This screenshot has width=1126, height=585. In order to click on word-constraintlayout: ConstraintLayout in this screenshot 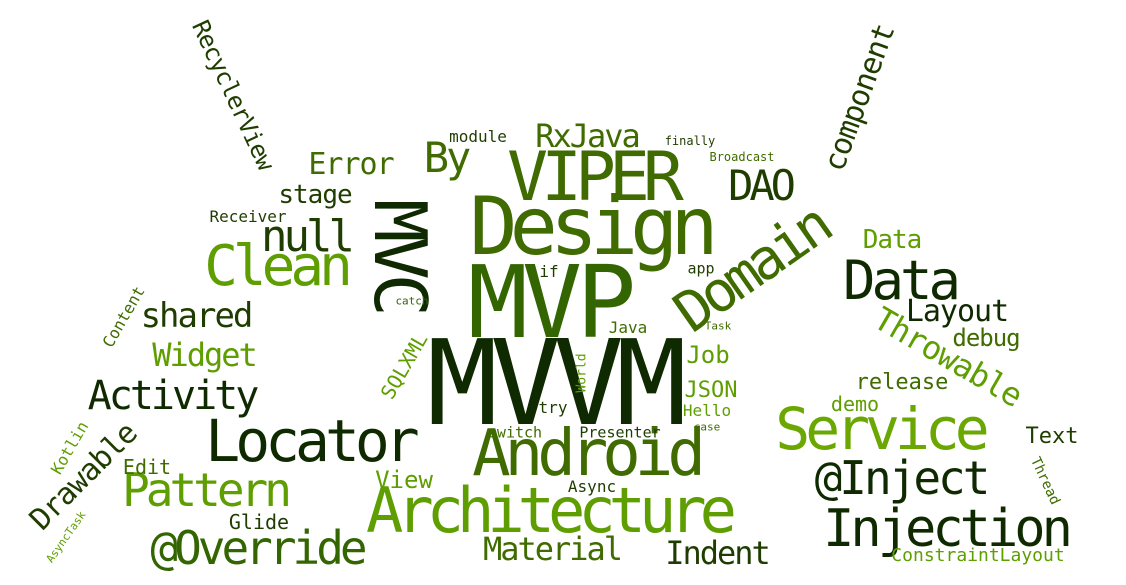, I will do `click(978, 555)`.